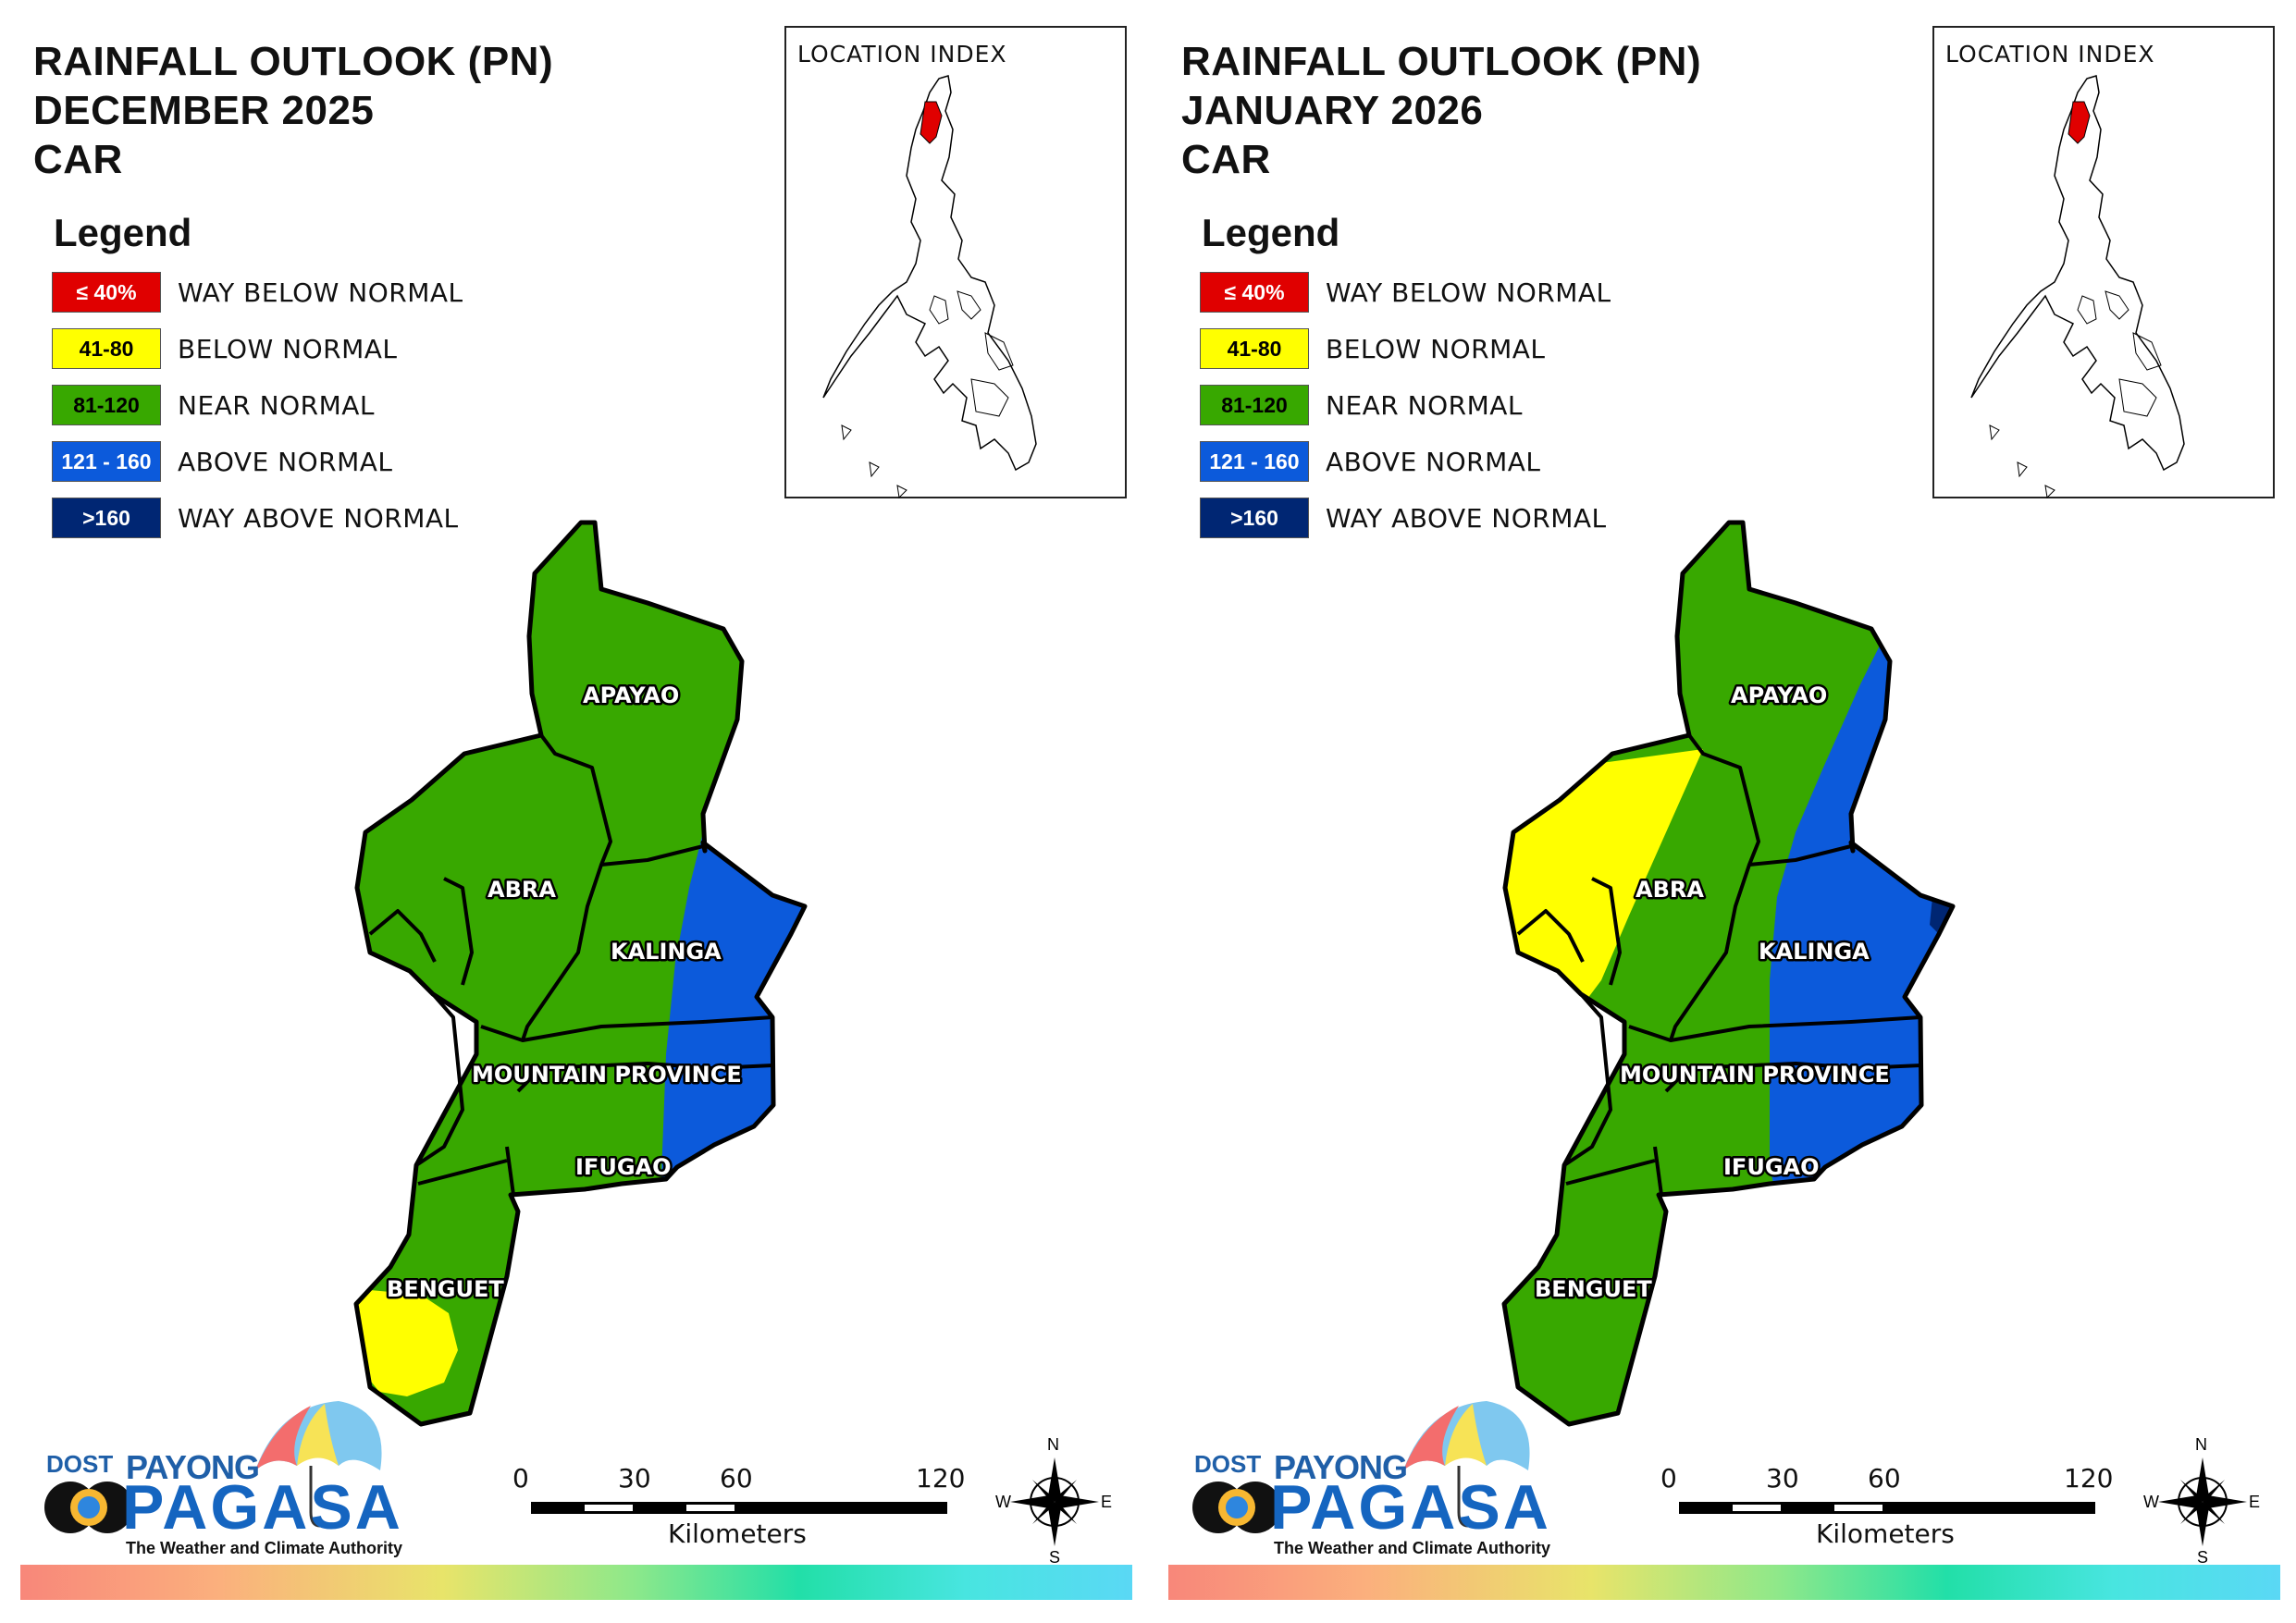 This screenshot has width=2296, height=1623. Describe the element at coordinates (1593, 1289) in the screenshot. I see `province-label-benguet: BENGUET` at that location.